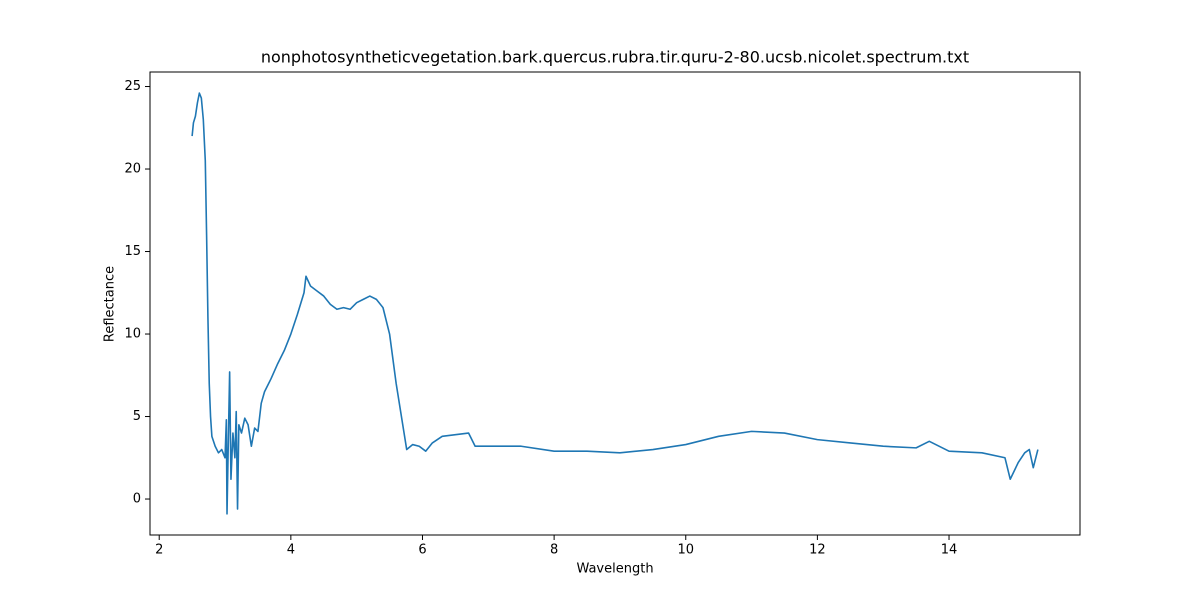  Describe the element at coordinates (110, 304) in the screenshot. I see `y-axis-label: Reflectance` at that location.